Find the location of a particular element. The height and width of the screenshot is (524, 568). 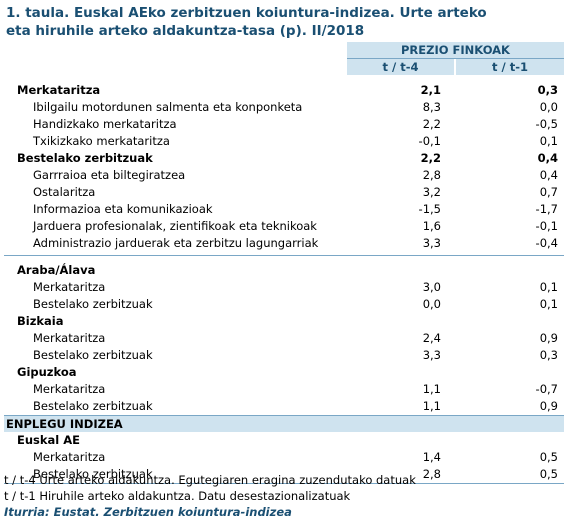

table-row: Merkataritza 2,4 0,9 is located at coordinates (284, 338).